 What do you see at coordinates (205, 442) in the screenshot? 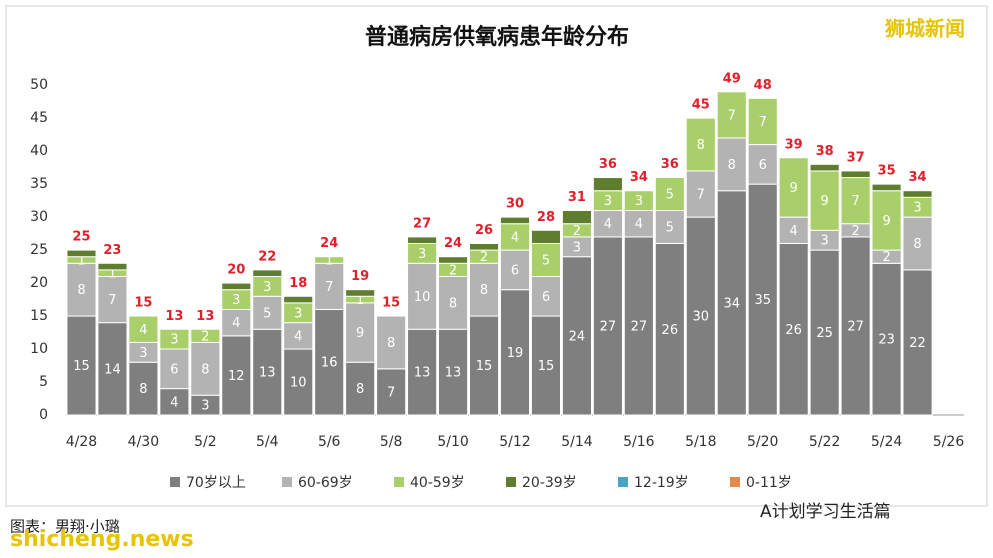
I see `x-tick-label: 5/2` at bounding box center [205, 442].